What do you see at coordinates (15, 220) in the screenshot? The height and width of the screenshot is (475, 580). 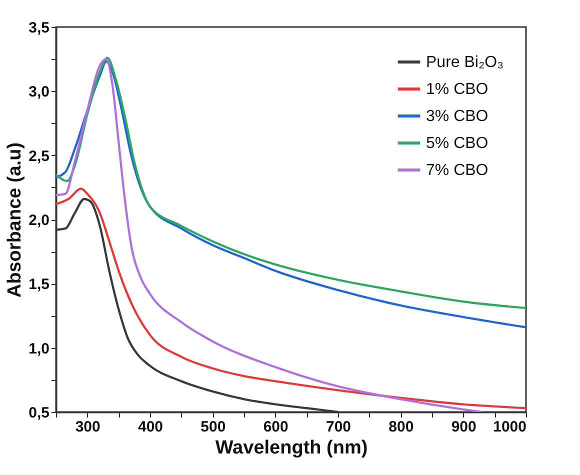 I see `y-axis-title: Absorbance (a.u)` at bounding box center [15, 220].